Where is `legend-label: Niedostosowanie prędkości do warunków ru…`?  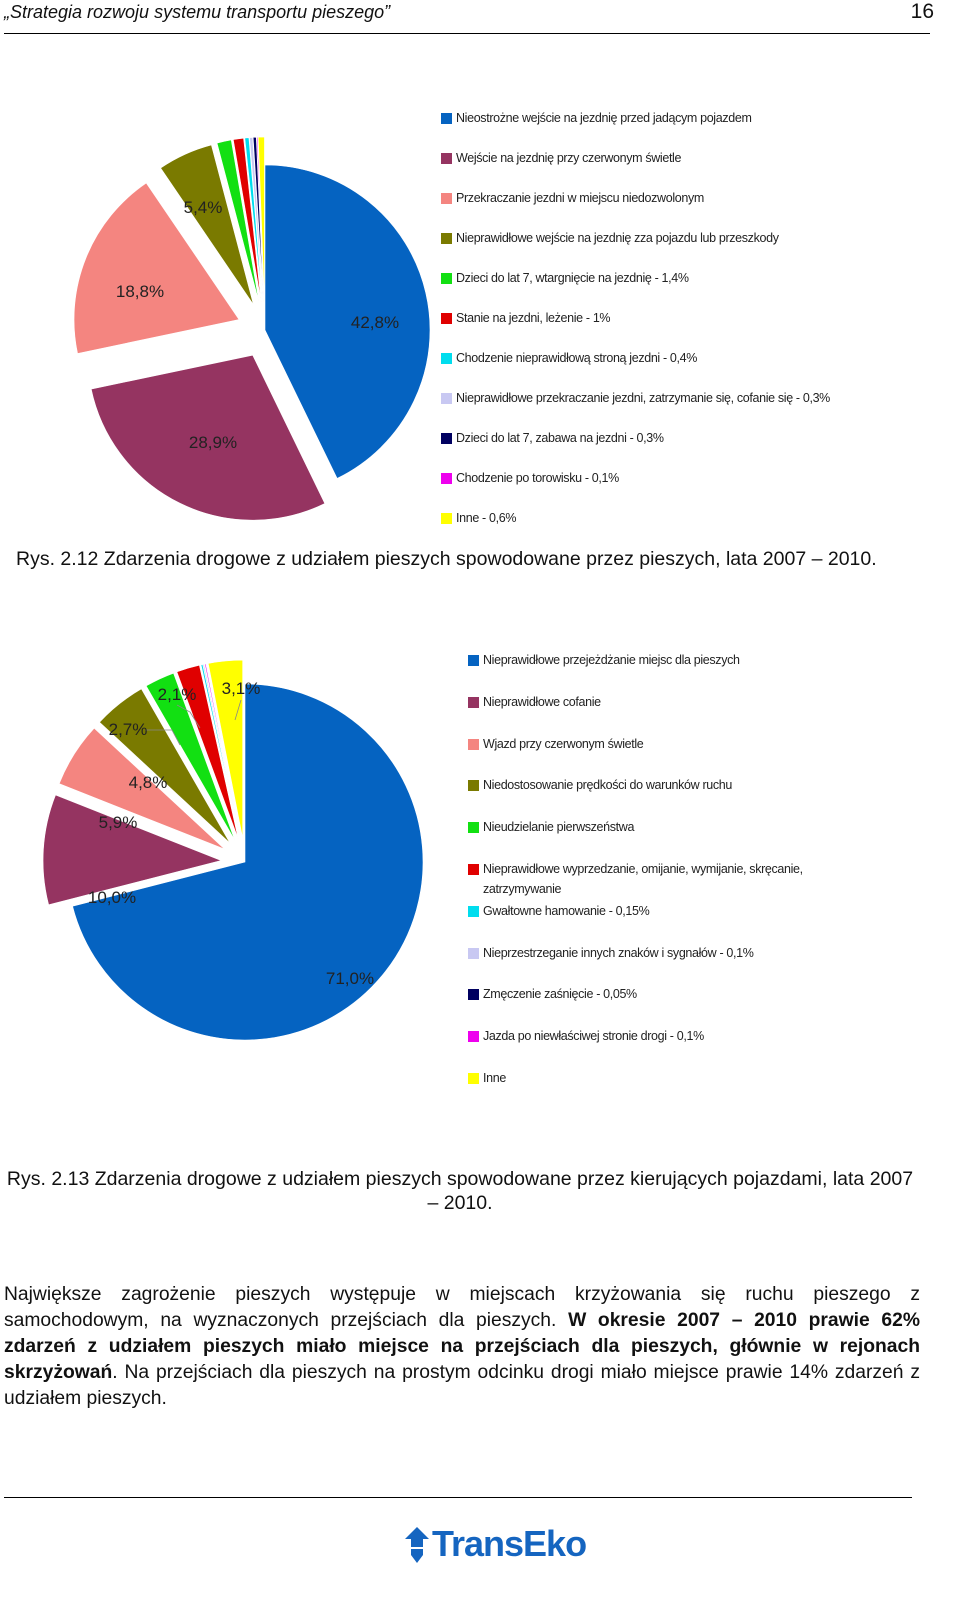 legend-label: Niedostosowanie prędkości do warunków ru… is located at coordinates (607, 785).